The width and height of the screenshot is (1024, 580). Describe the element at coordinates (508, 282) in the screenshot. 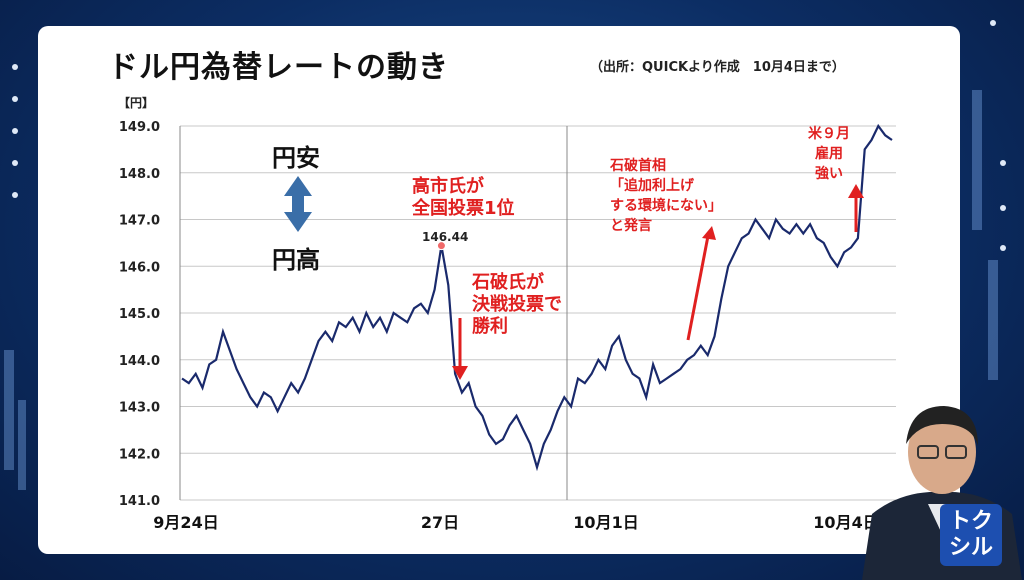

I see `annotation-line: 石破氏が` at that location.